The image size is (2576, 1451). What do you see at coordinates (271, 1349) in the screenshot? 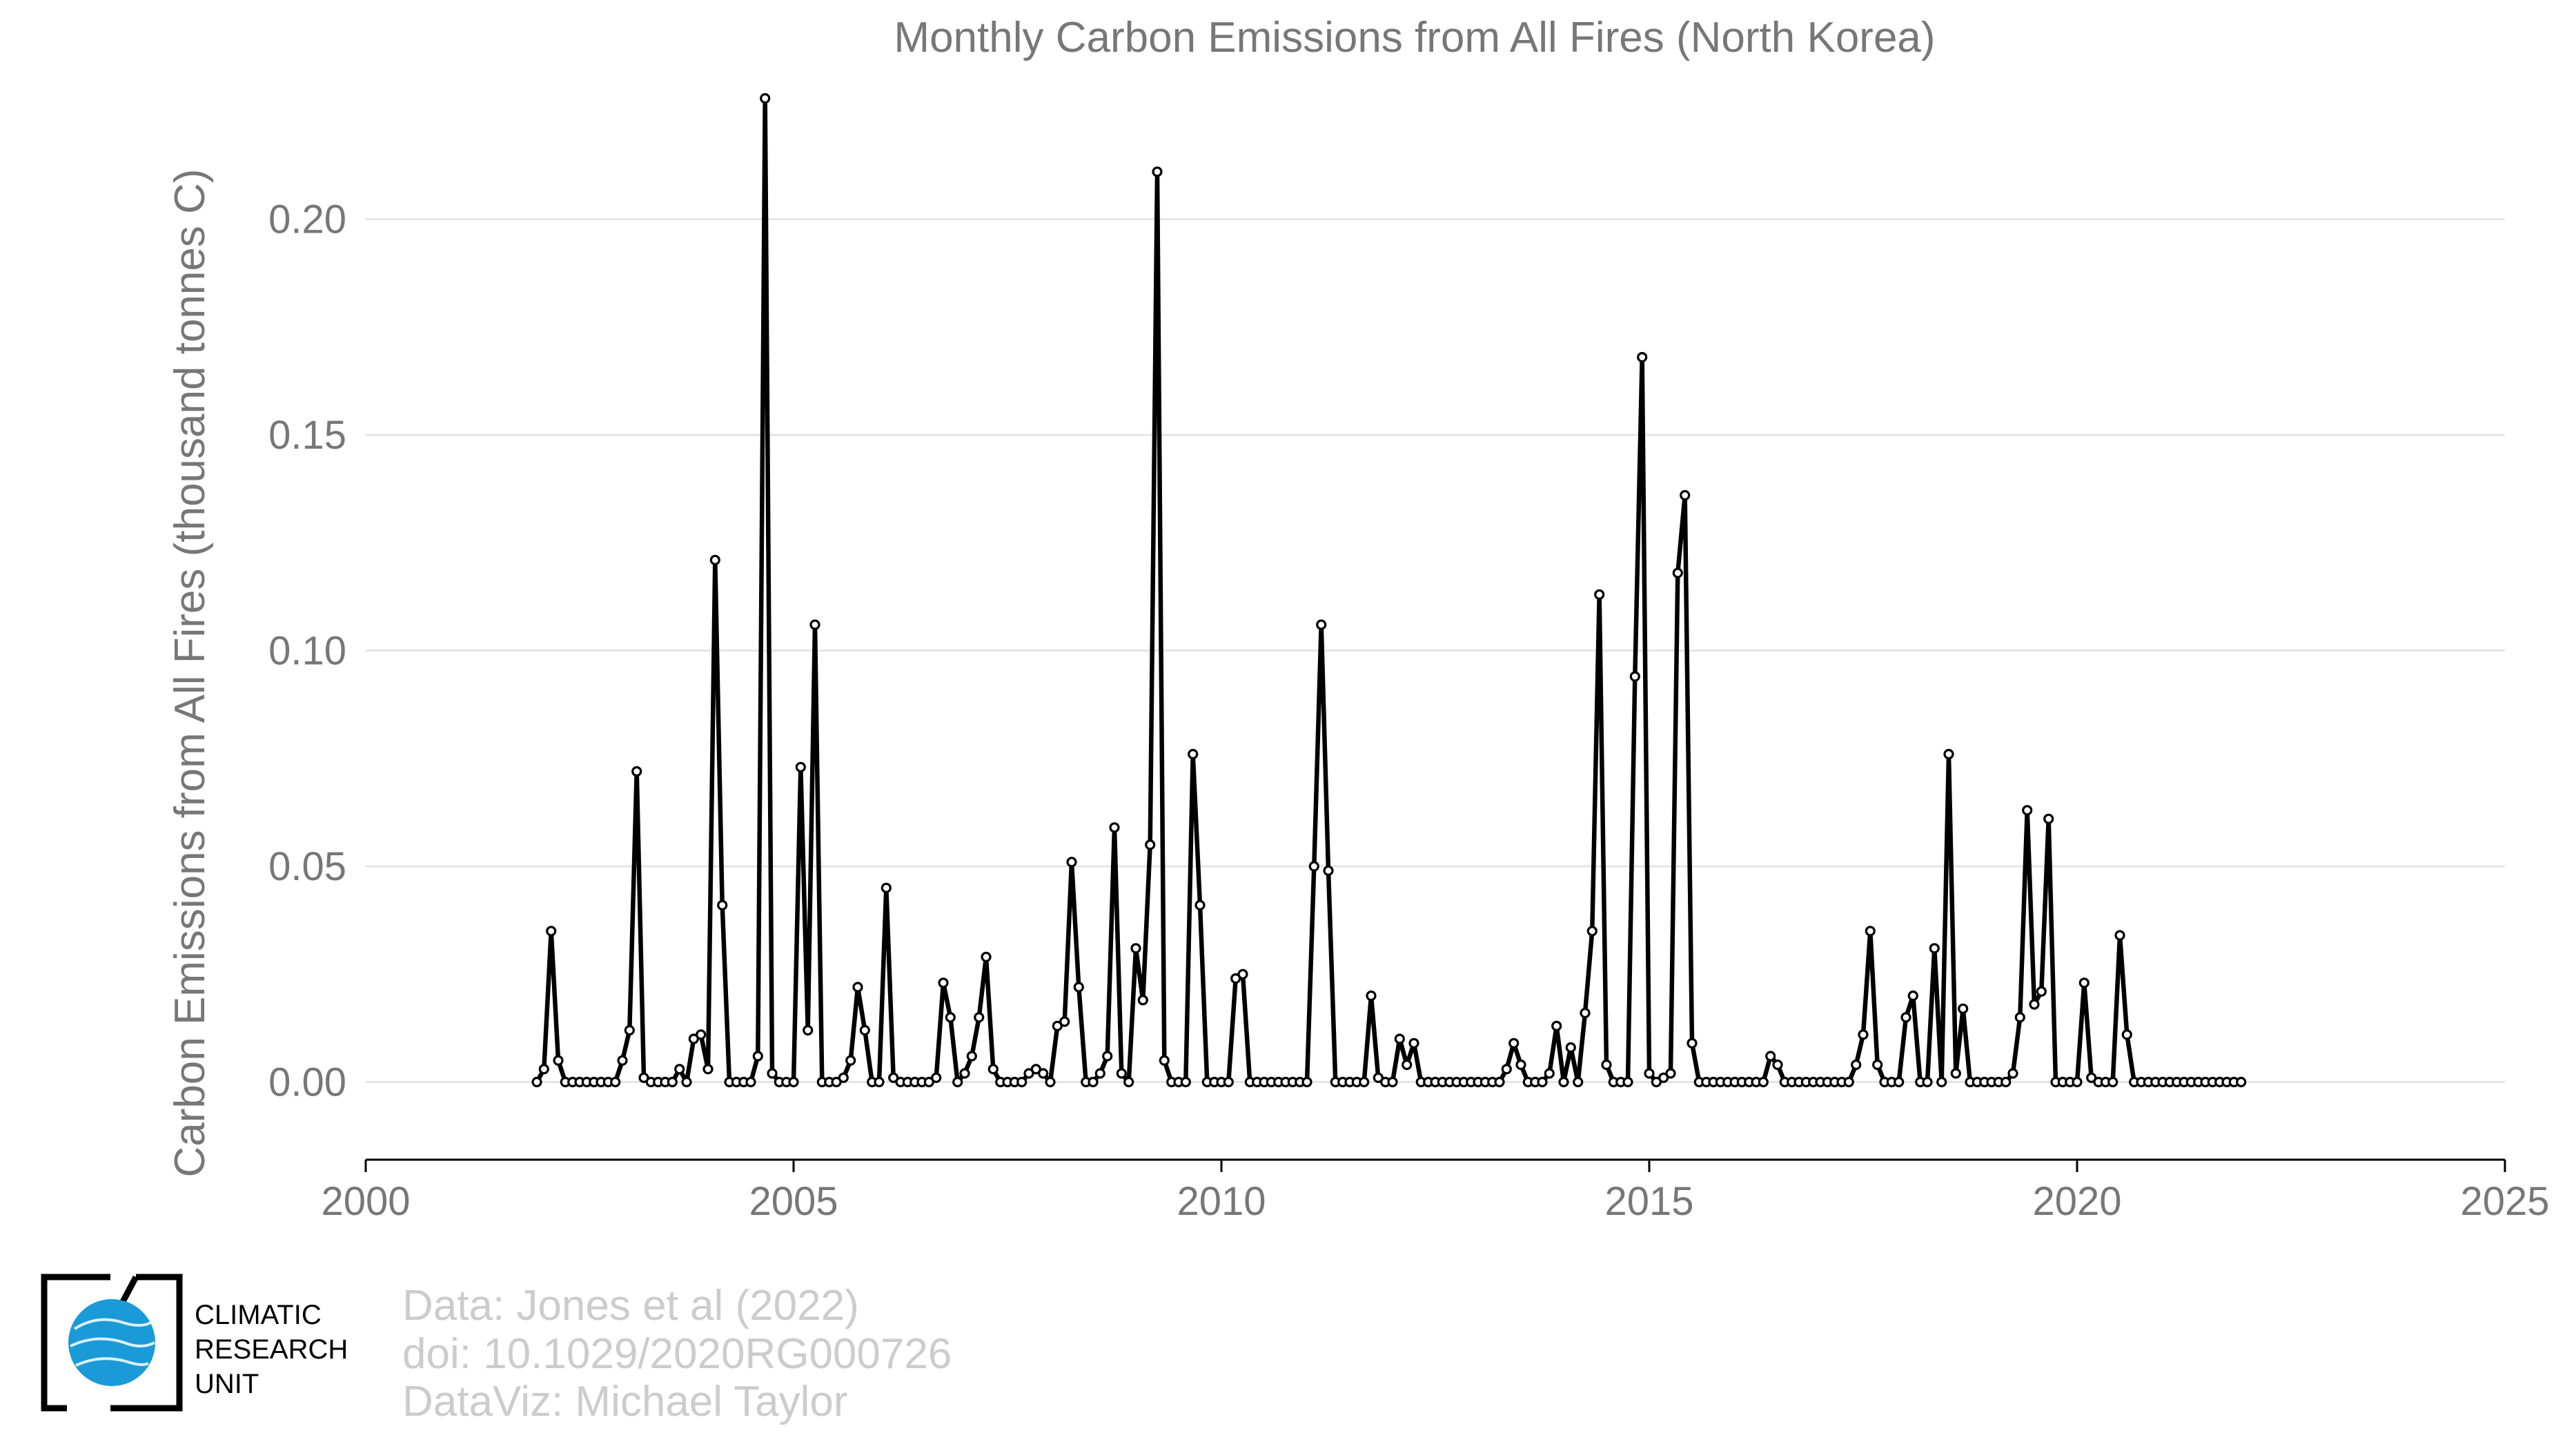
I see `logo-text-line2: RESEARCH` at bounding box center [271, 1349].